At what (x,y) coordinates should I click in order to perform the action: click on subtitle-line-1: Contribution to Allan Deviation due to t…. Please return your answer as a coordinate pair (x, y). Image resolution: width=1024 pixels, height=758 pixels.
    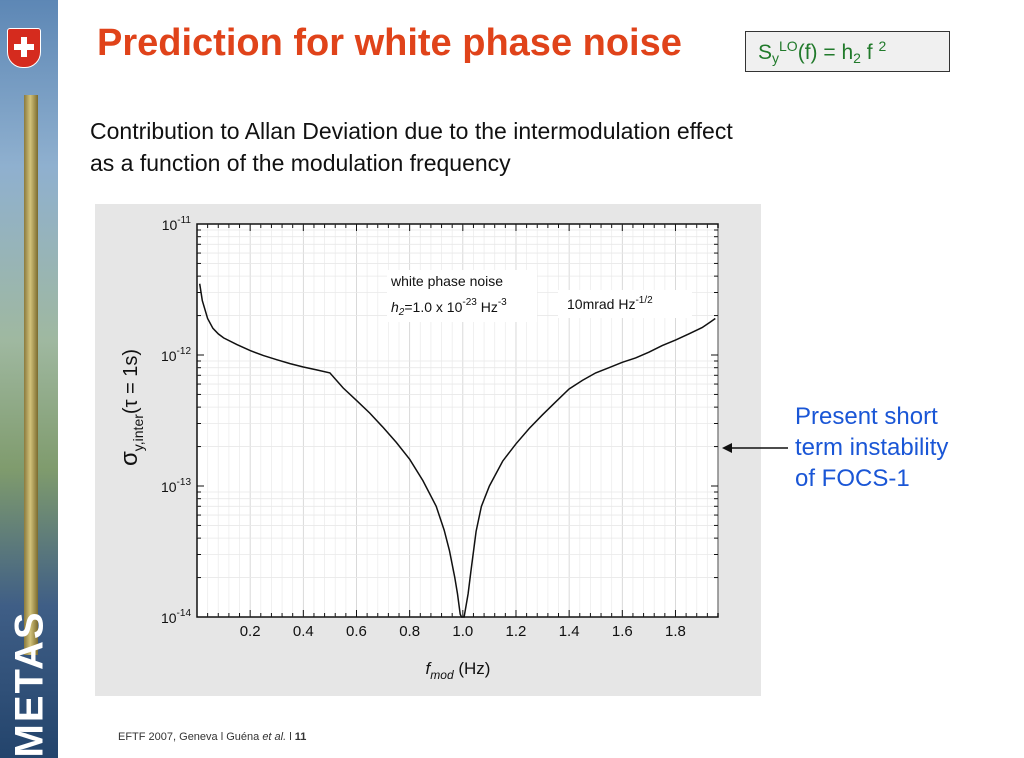
    Looking at the image, I should click on (411, 131).